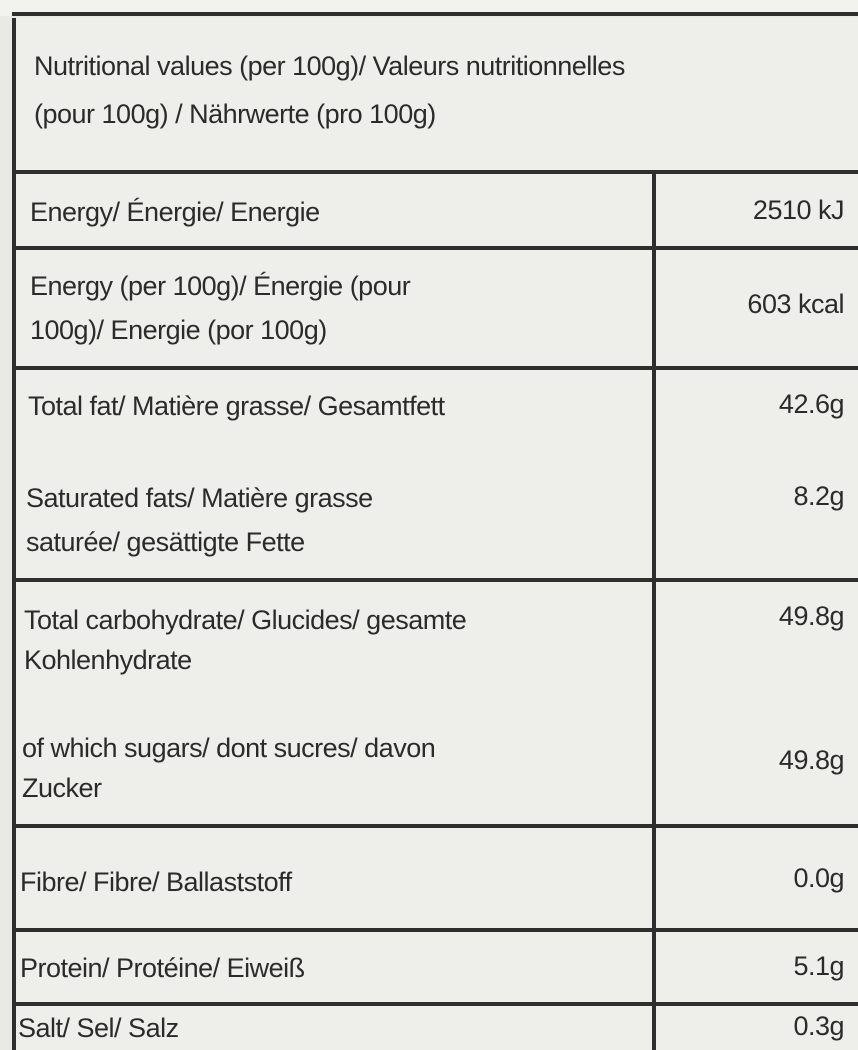  Describe the element at coordinates (156, 882) in the screenshot. I see `row-label-fibre: Fibre/ Fibre/ Ballaststoff` at that location.